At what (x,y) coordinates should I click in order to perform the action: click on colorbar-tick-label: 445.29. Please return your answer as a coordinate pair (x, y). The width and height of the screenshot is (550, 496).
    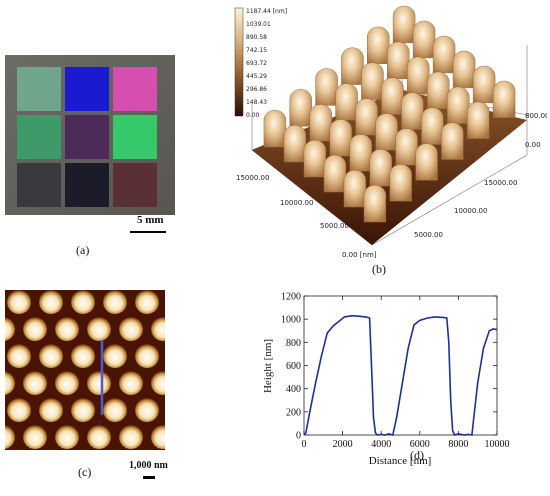
    Looking at the image, I should click on (256, 76).